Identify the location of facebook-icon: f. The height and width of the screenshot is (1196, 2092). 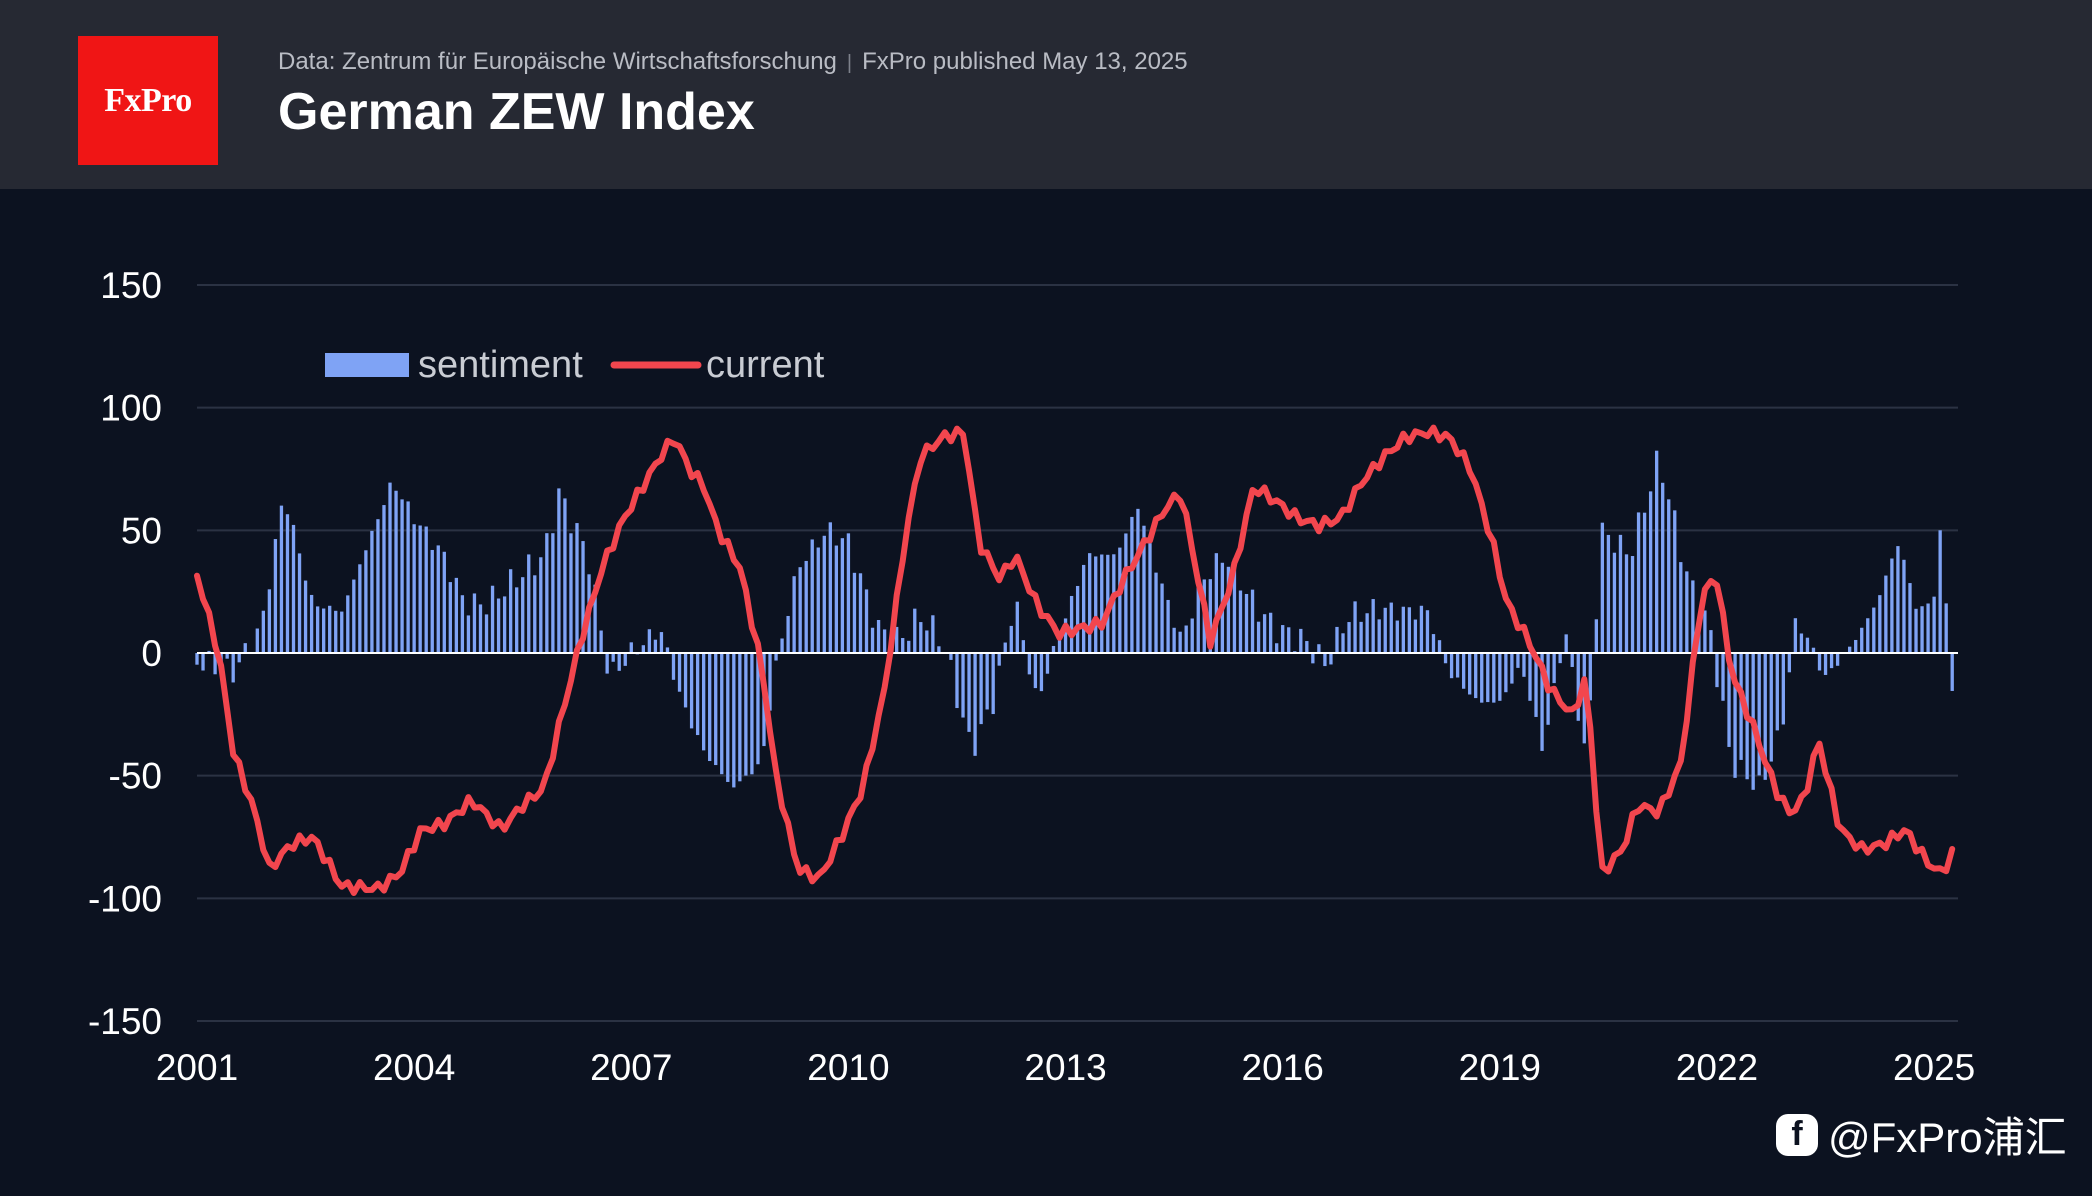
(1797, 1134).